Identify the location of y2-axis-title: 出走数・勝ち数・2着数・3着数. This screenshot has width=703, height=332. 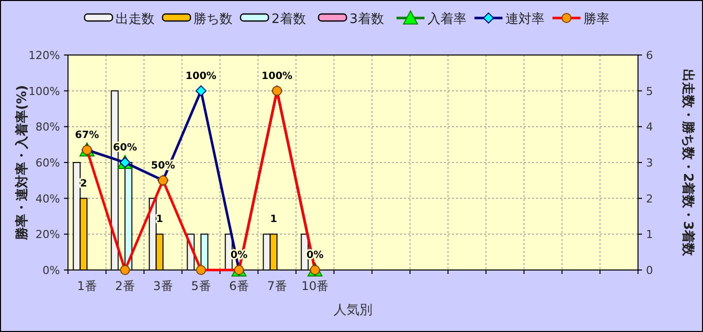
(688, 163).